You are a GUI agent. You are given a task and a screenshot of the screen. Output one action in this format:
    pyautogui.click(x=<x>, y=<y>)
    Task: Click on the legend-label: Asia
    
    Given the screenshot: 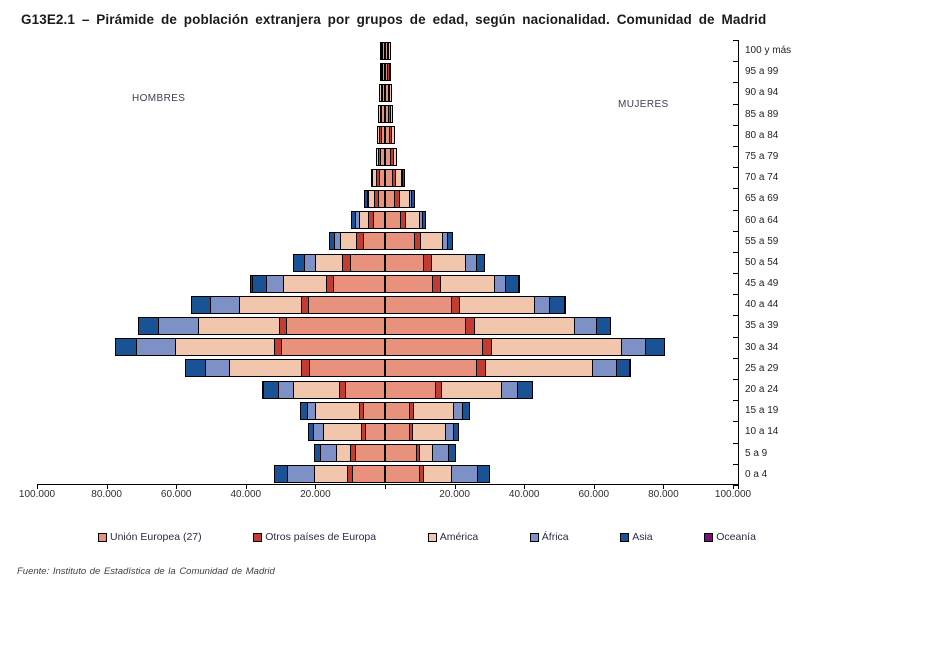 What is the action you would take?
    pyautogui.click(x=642, y=537)
    